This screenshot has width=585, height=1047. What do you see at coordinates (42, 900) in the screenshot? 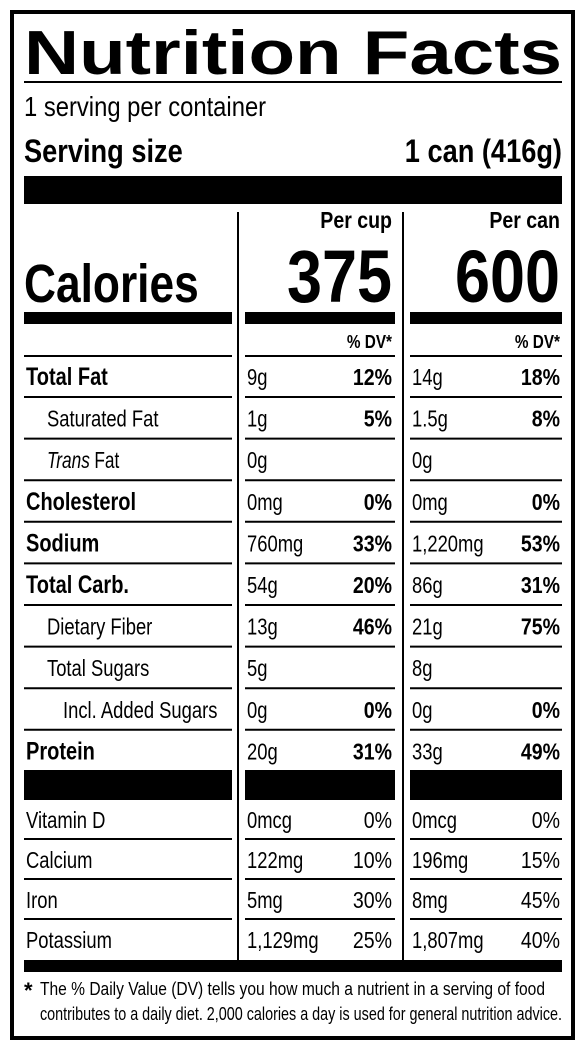
I see `vitamin-name: Iron` at bounding box center [42, 900].